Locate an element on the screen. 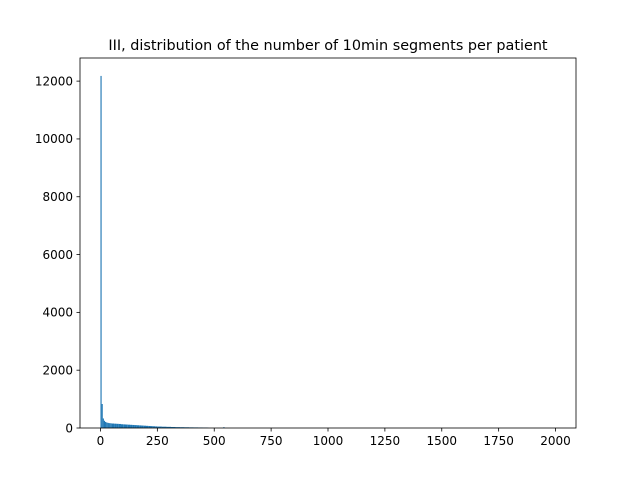 The width and height of the screenshot is (640, 480). x-tick-label: 250 is located at coordinates (157, 441).